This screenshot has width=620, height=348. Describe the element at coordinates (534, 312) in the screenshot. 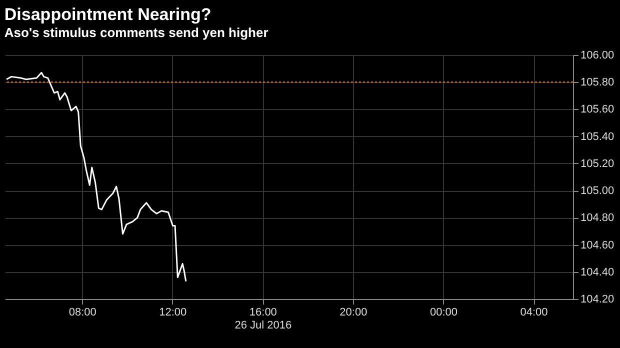

I see `x-tick-label: 04:00` at that location.